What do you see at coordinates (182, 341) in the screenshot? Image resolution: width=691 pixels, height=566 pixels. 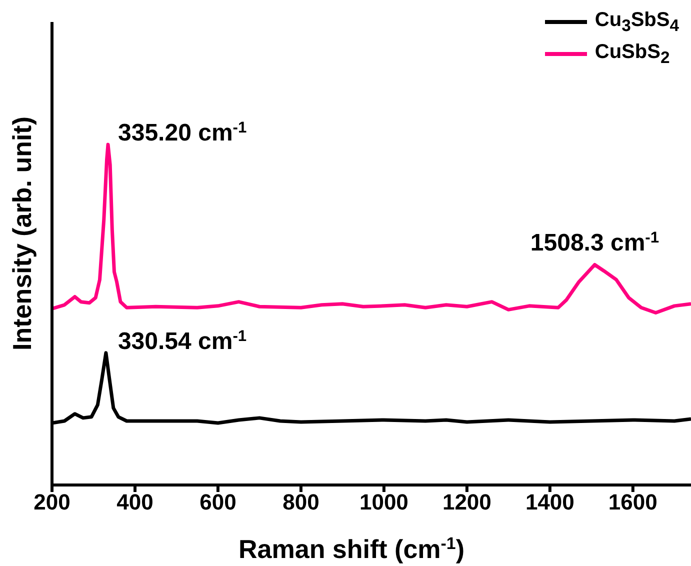 I see `annotation: 330.54 cm$^{-1}$` at bounding box center [182, 341].